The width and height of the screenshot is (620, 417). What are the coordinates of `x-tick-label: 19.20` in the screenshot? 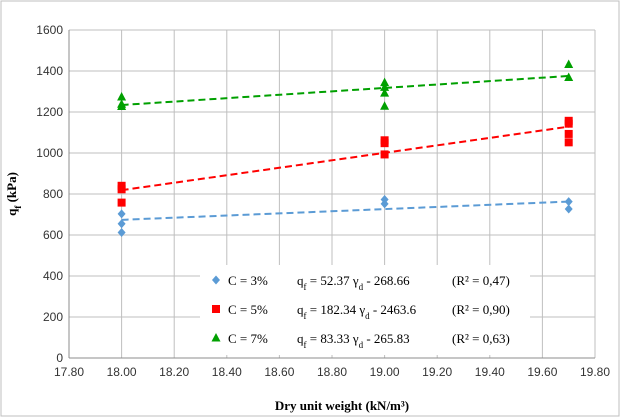 It's located at (437, 372).